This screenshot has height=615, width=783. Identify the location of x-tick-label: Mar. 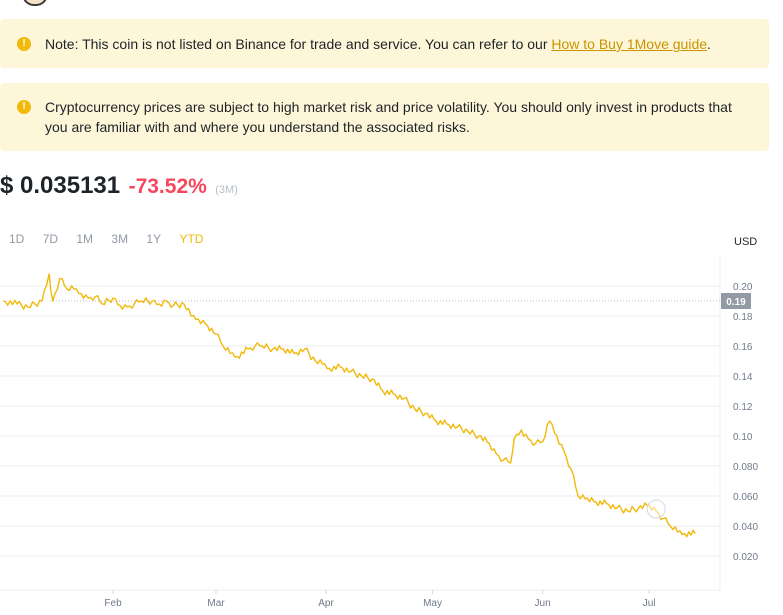
(216, 603).